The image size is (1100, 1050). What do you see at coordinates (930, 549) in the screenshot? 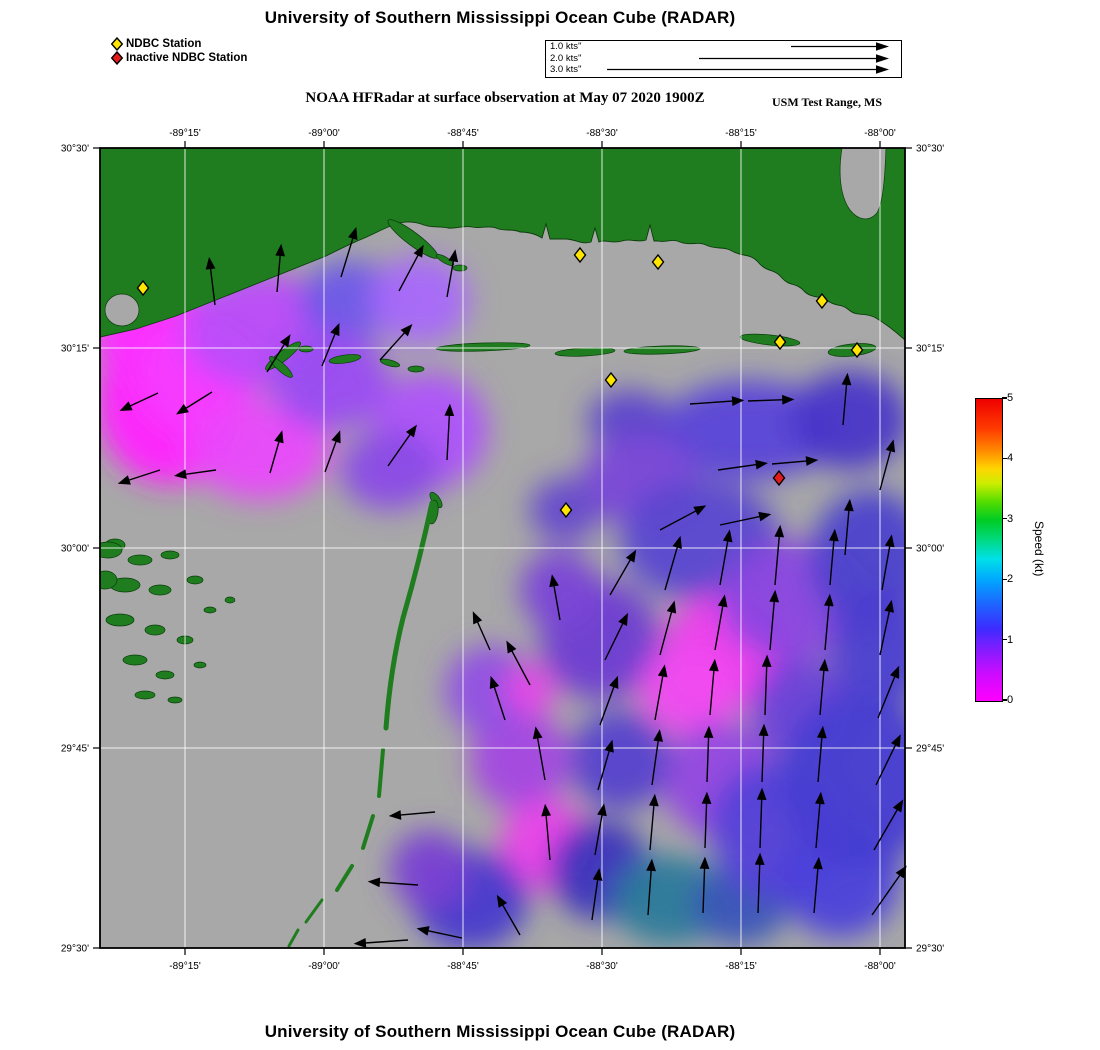
I see `lat-tick-label: 30°00'` at bounding box center [930, 549].